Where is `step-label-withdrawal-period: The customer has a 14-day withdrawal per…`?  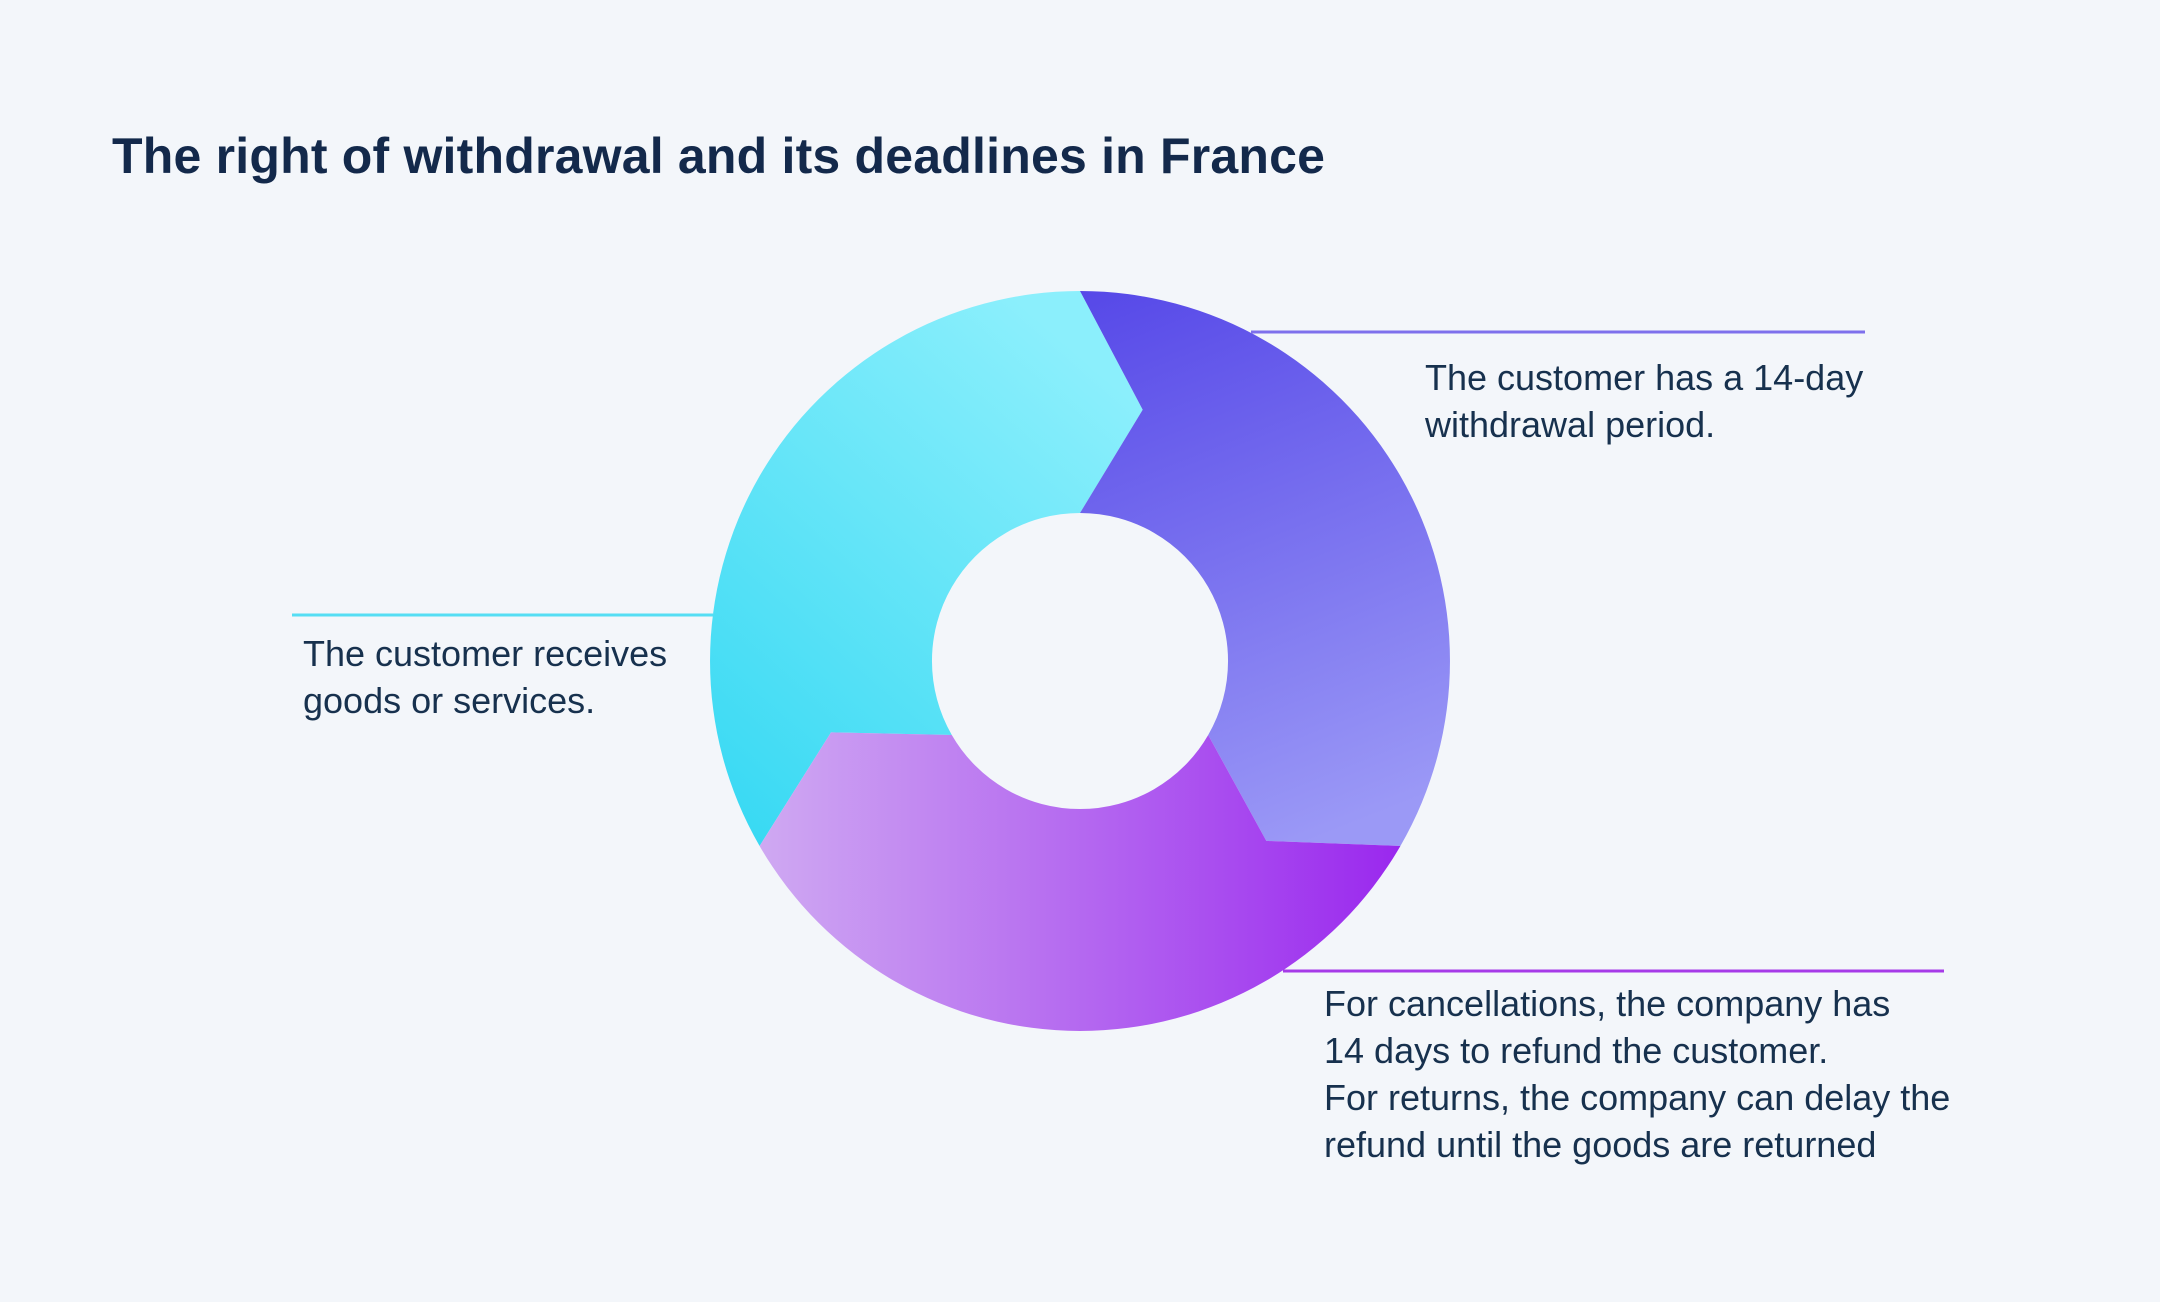 step-label-withdrawal-period: The customer has a 14-day withdrawal per… is located at coordinates (1644, 401).